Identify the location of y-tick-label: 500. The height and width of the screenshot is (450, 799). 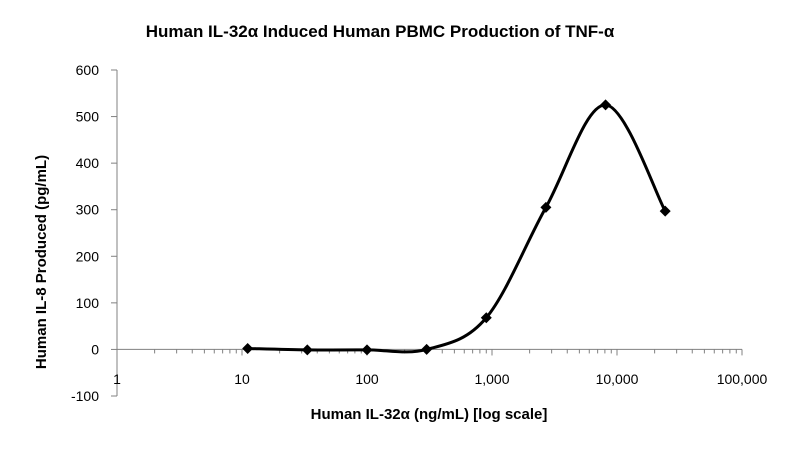
(88, 117).